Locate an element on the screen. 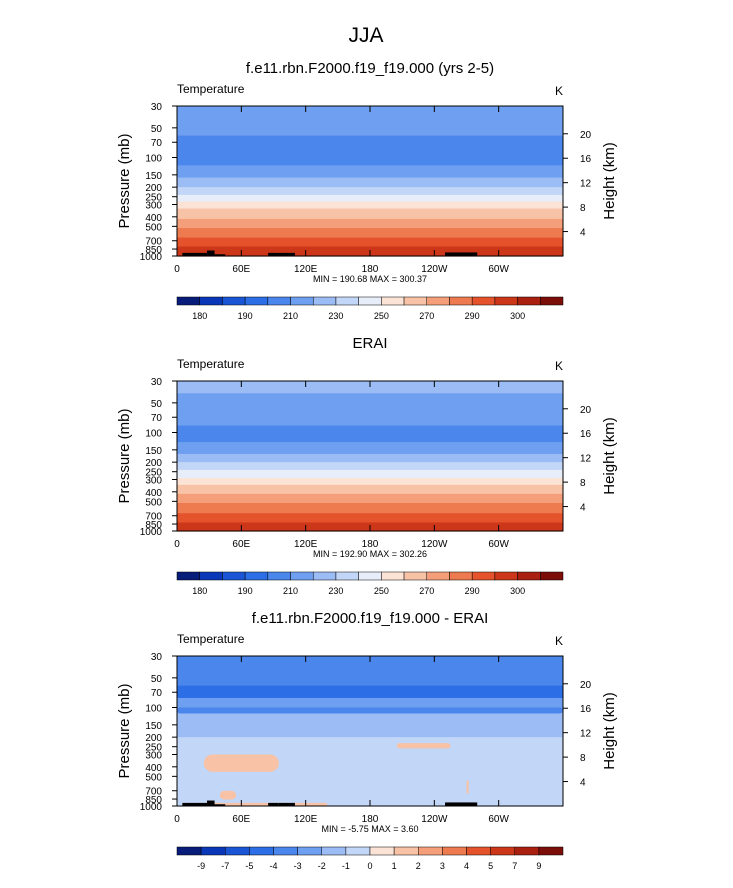  y-tick-label: 400 is located at coordinates (153, 218).